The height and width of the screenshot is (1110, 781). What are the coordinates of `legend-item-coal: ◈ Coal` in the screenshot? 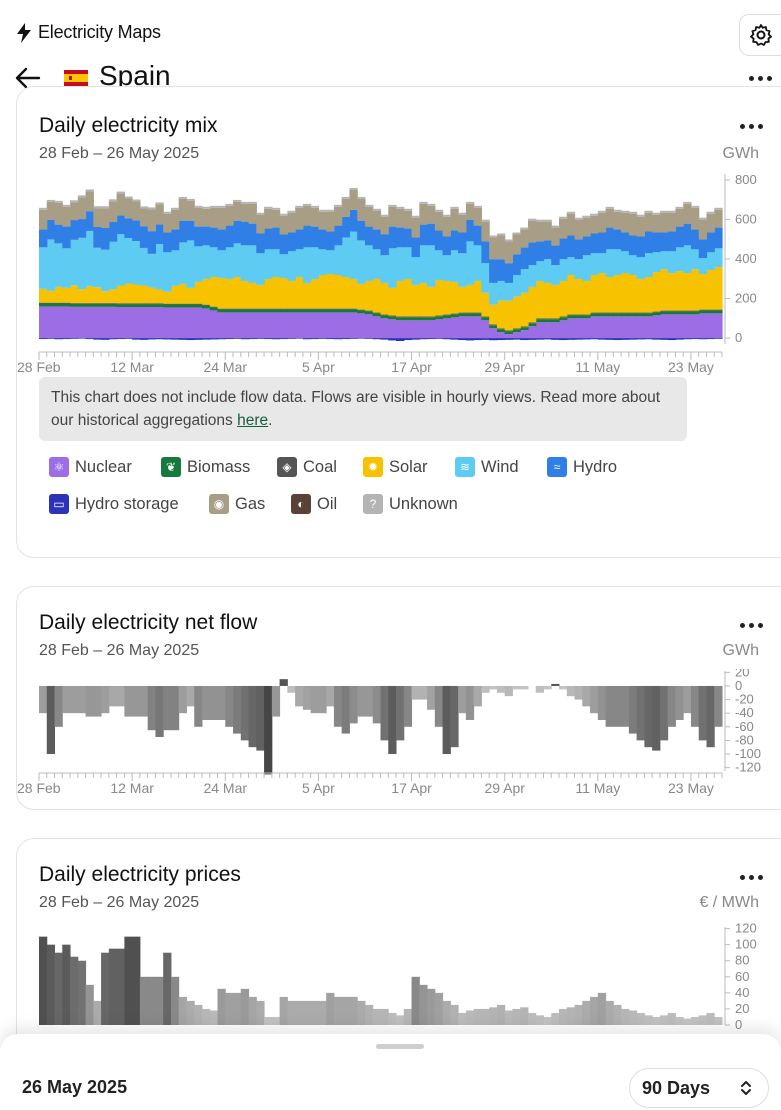 It's located at (307, 467).